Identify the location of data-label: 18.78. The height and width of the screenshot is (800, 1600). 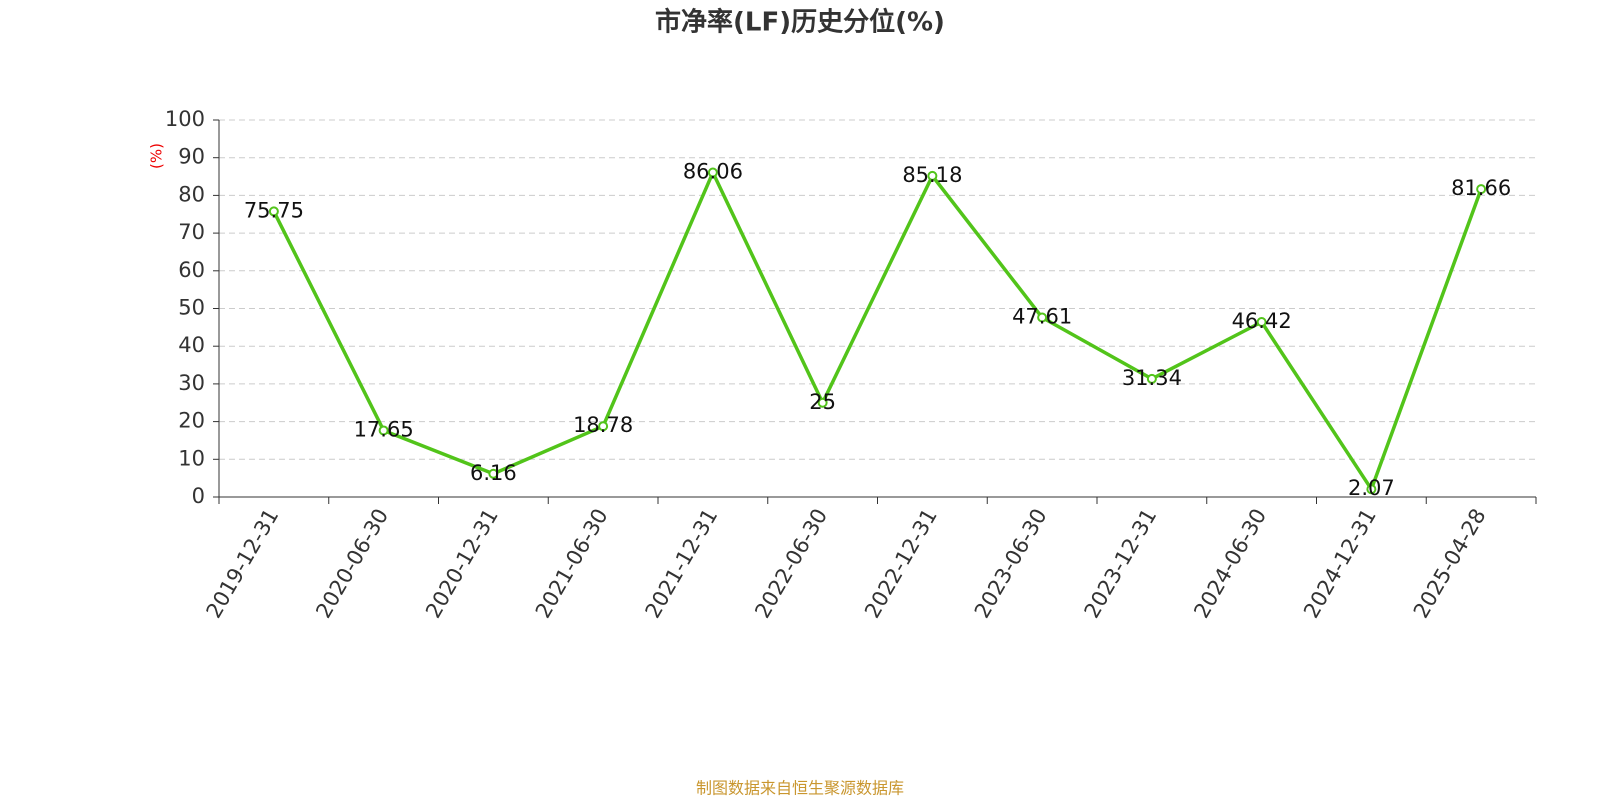
(603, 425).